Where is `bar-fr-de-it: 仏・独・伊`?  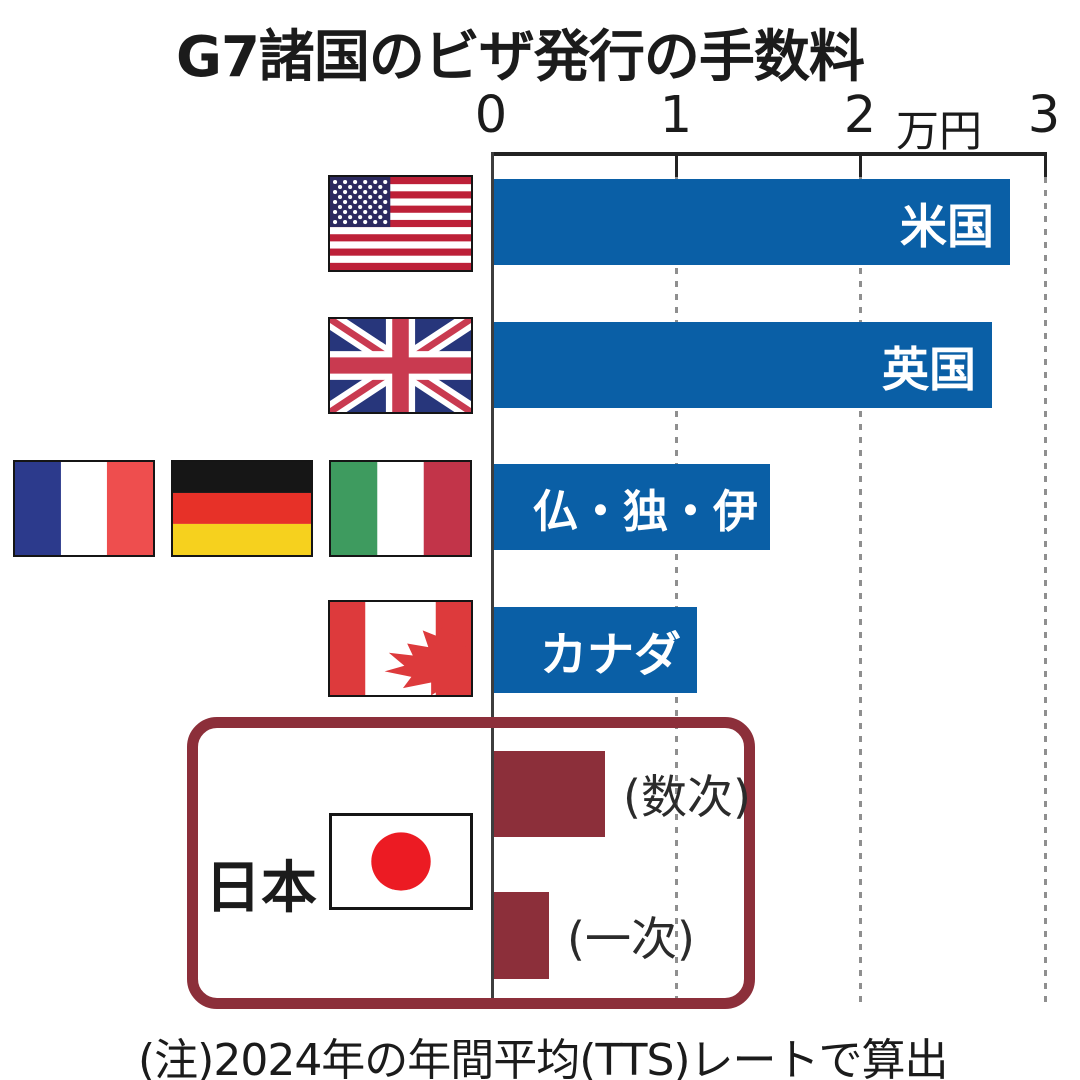 bar-fr-de-it: 仏・独・伊 is located at coordinates (632, 507).